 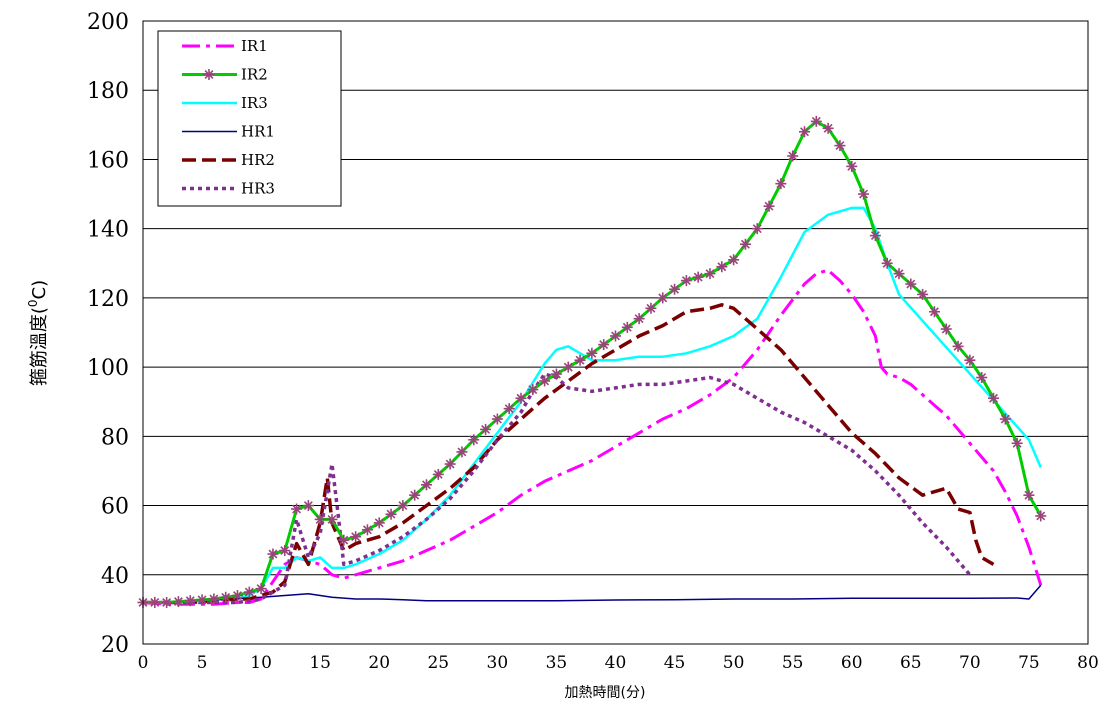 I want to click on x-tick-label: 30, so click(x=498, y=663).